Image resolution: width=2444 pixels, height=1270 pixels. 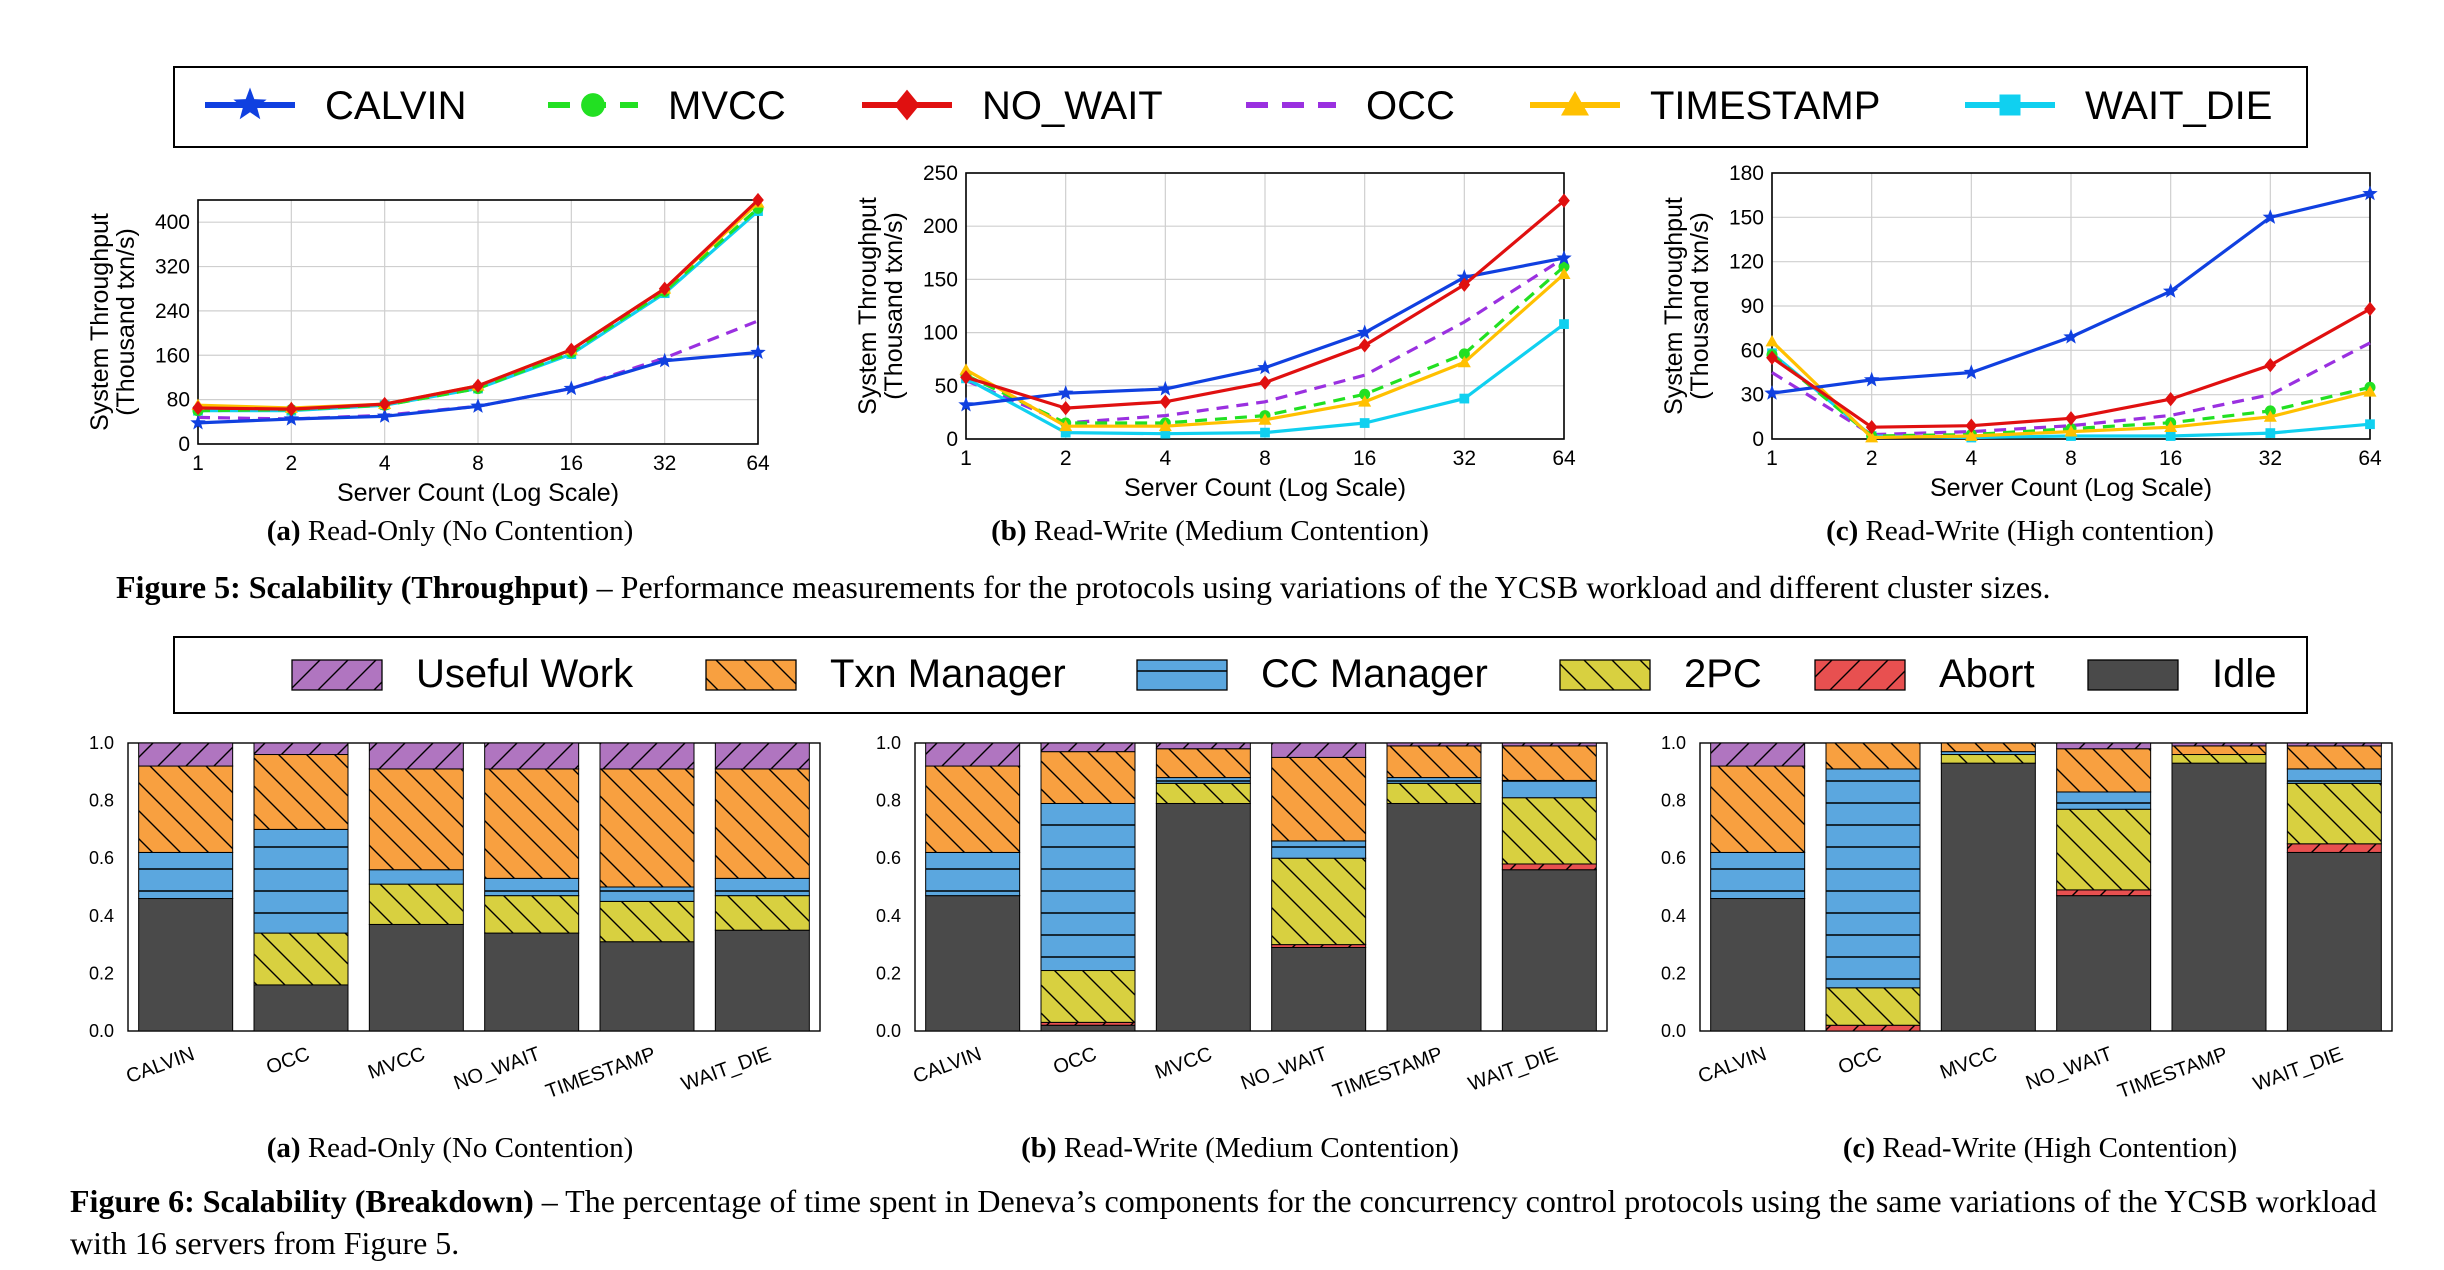 What do you see at coordinates (667, 106) in the screenshot?
I see `legend-item-mvcc: MVCC` at bounding box center [667, 106].